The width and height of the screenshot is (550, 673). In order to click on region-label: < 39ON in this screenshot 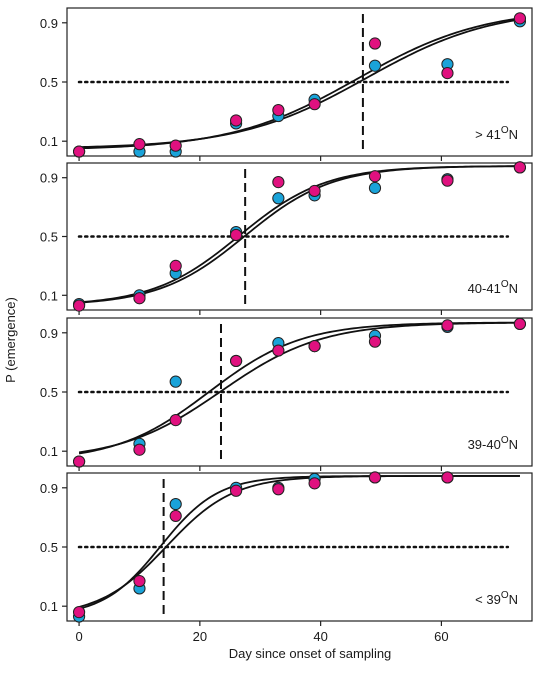, I will do `click(496, 598)`.